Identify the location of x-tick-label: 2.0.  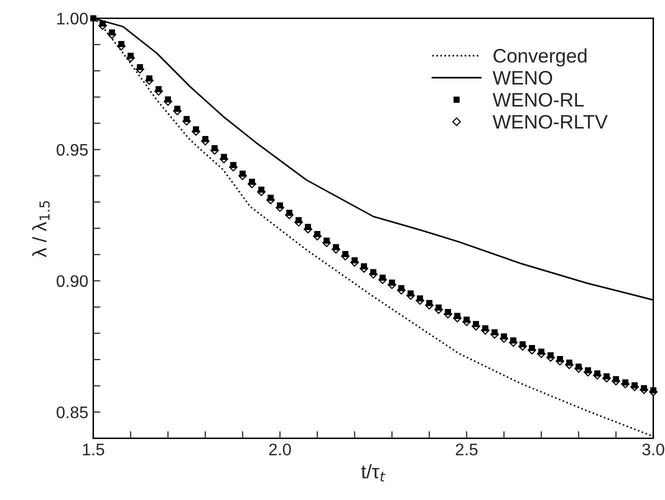
(280, 450).